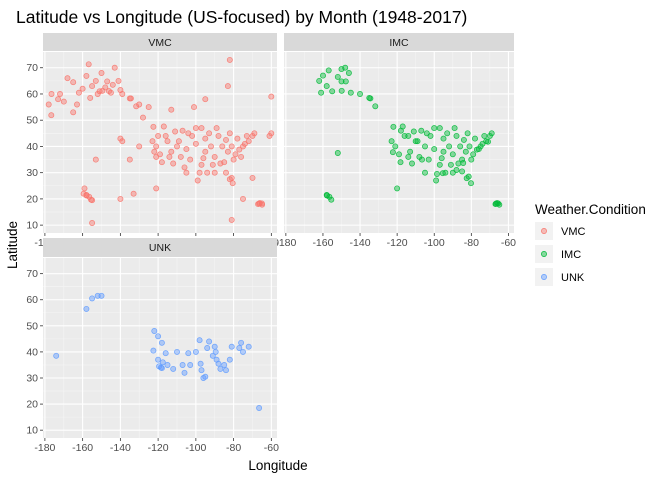 This screenshot has width=672, height=480. Describe the element at coordinates (32, 326) in the screenshot. I see `y-tick-label: 50` at that location.